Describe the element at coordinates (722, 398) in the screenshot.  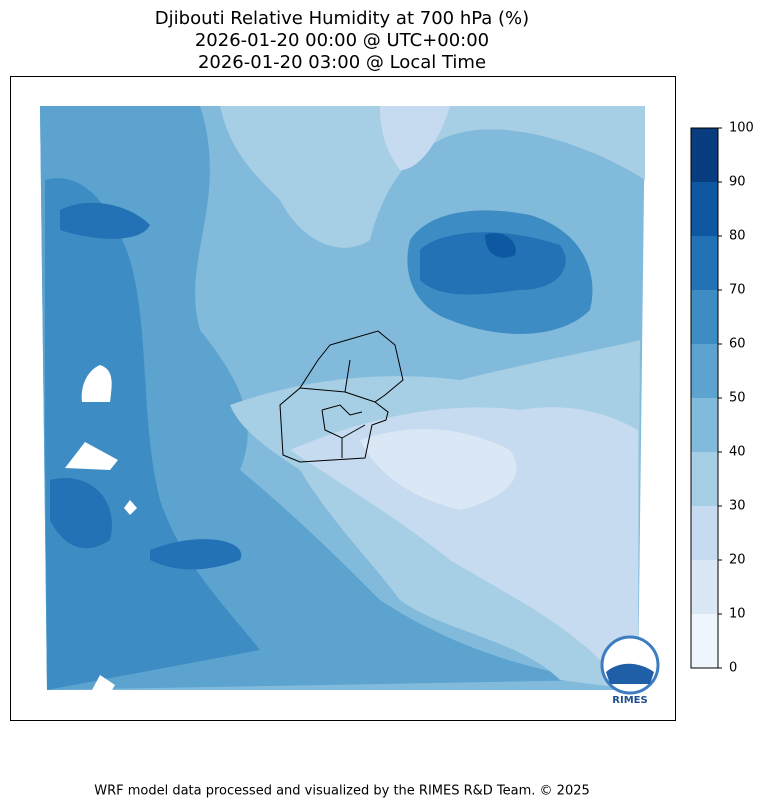
I see `colorbar: 0 10 20 30 40 50 60 70 80 90 100` at that location.